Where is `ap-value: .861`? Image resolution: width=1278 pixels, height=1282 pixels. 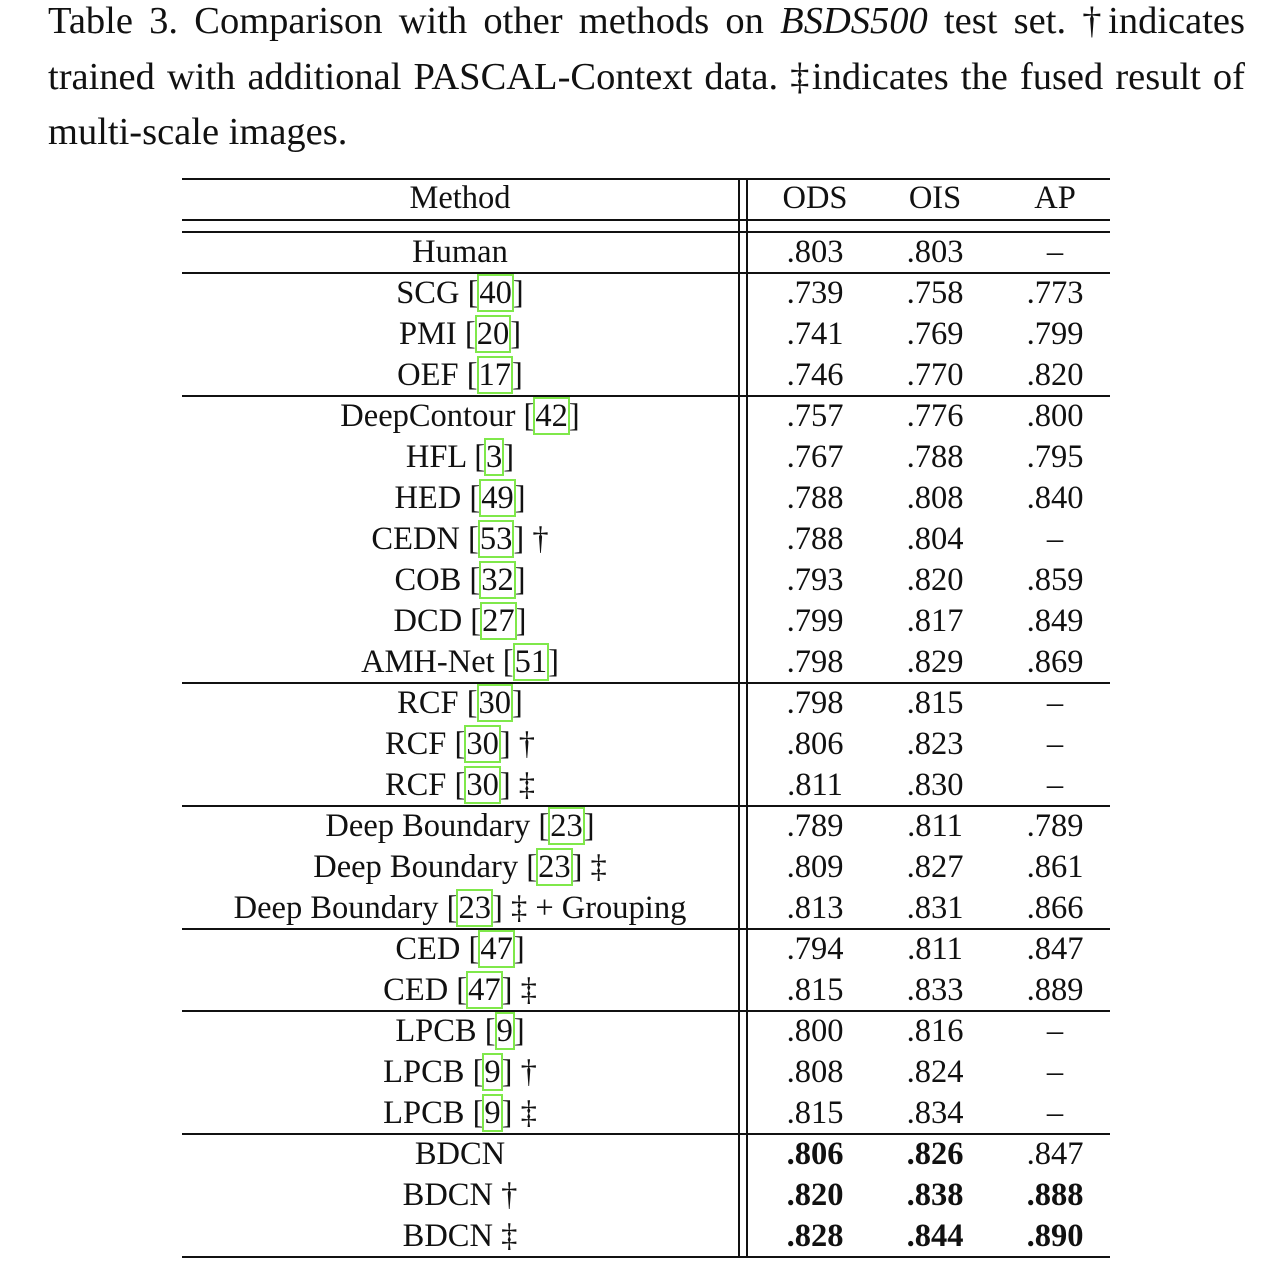 ap-value: .861 is located at coordinates (1055, 867).